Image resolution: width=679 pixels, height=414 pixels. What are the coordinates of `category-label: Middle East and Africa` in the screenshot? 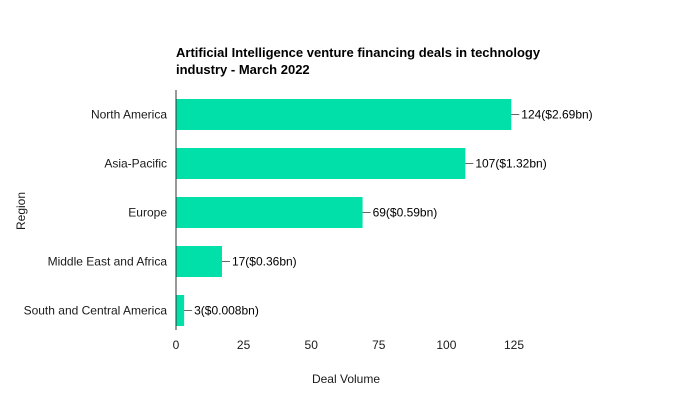 It's located at (108, 262).